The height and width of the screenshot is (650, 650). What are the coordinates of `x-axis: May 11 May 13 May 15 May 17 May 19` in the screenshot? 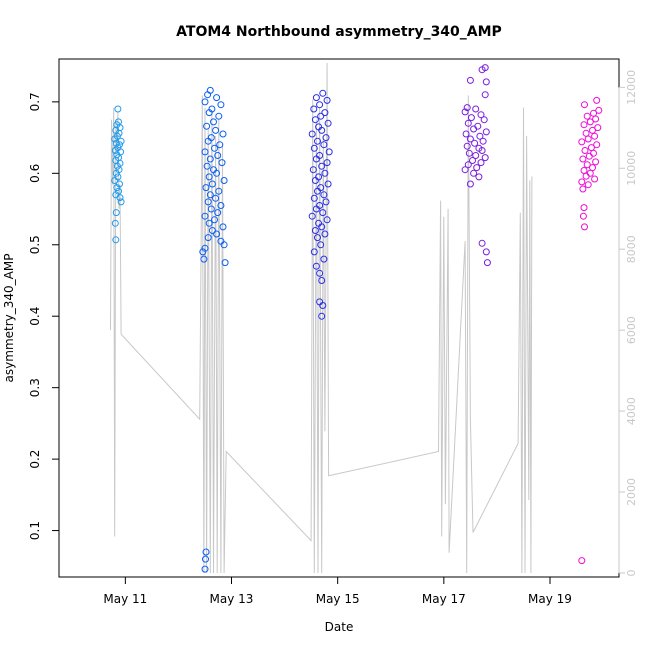 It's located at (337, 591).